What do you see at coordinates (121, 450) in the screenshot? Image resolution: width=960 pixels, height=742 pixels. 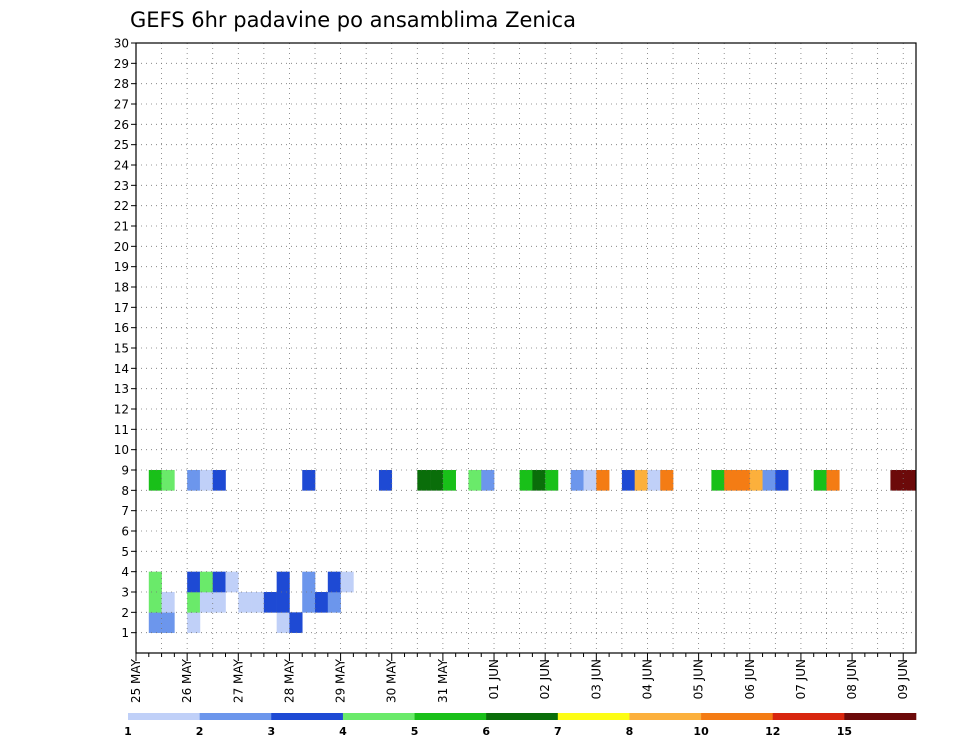 I see `y-tick-label: 10` at bounding box center [121, 450].